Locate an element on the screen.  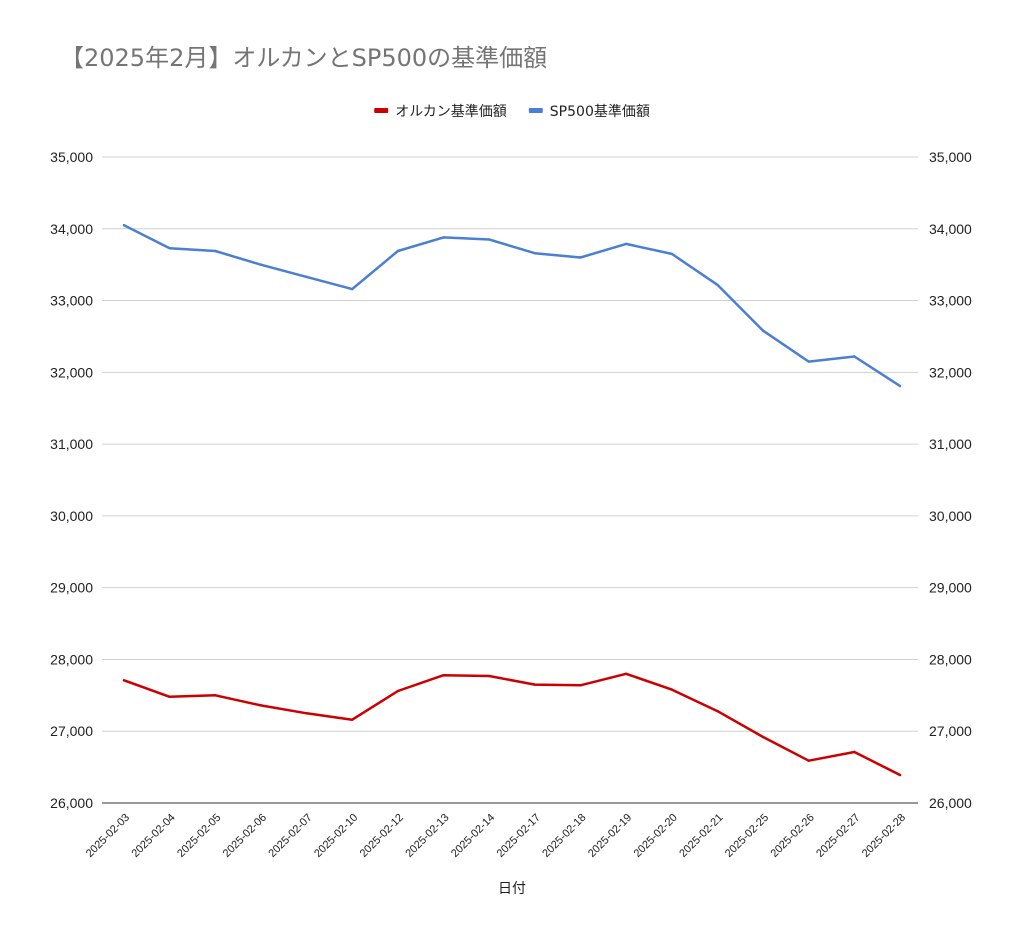
y-tick-label-left: 27,000 is located at coordinates (71, 731).